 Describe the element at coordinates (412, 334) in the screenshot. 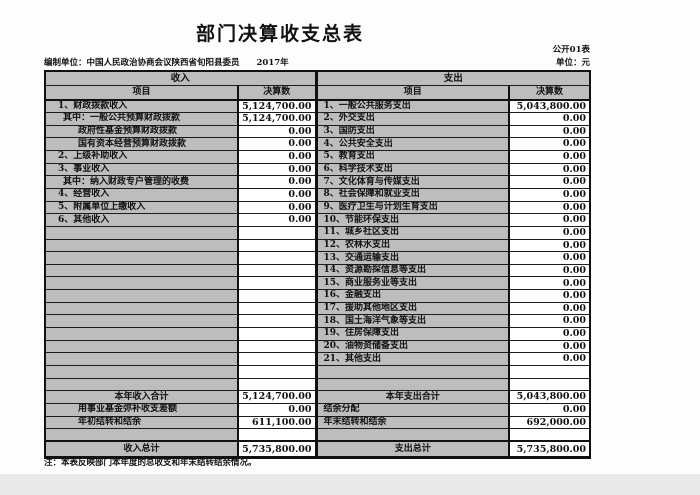

I see `expense-item-cell: 19、住房保障支出` at that location.